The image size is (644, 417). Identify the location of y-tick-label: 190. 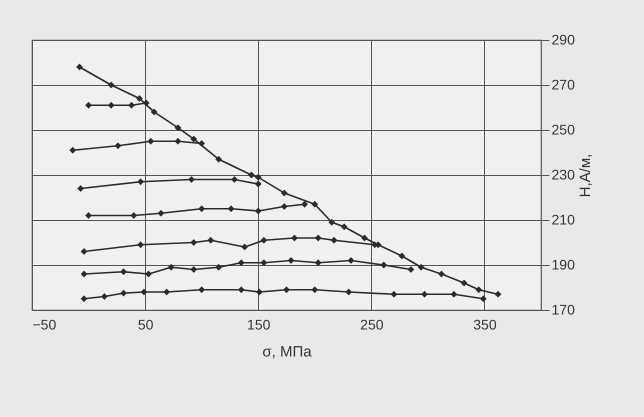
(564, 264).